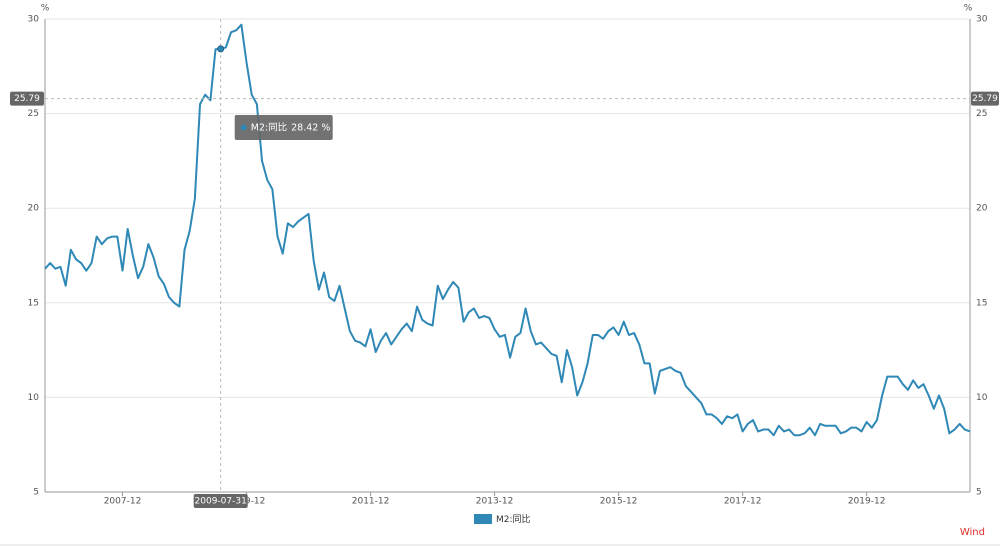 The image size is (1000, 546). I want to click on y2-tick-label: 5, so click(979, 493).